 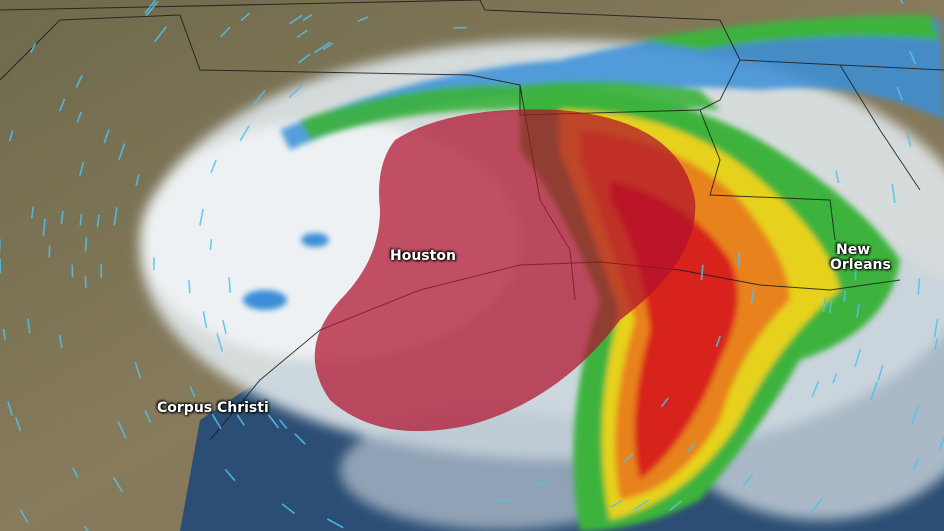 What do you see at coordinates (213, 408) in the screenshot?
I see `city-label-corpus-christi: Corpus Christi` at bounding box center [213, 408].